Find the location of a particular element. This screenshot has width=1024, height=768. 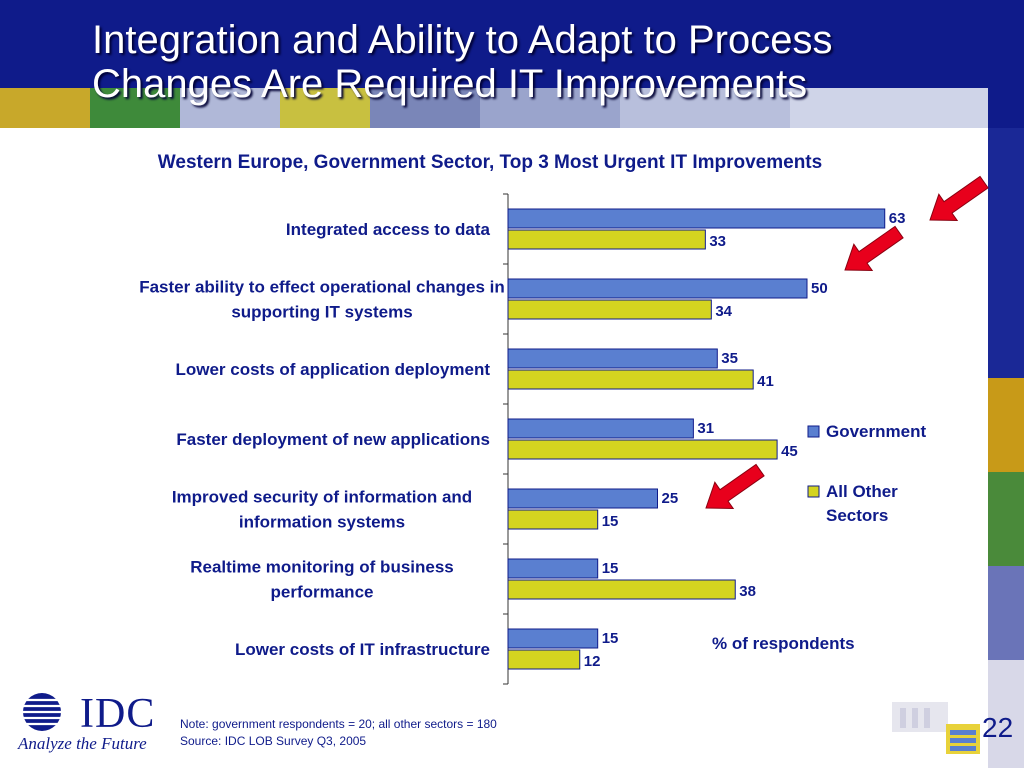

category-label: Improved security of information and is located at coordinates (322, 497).